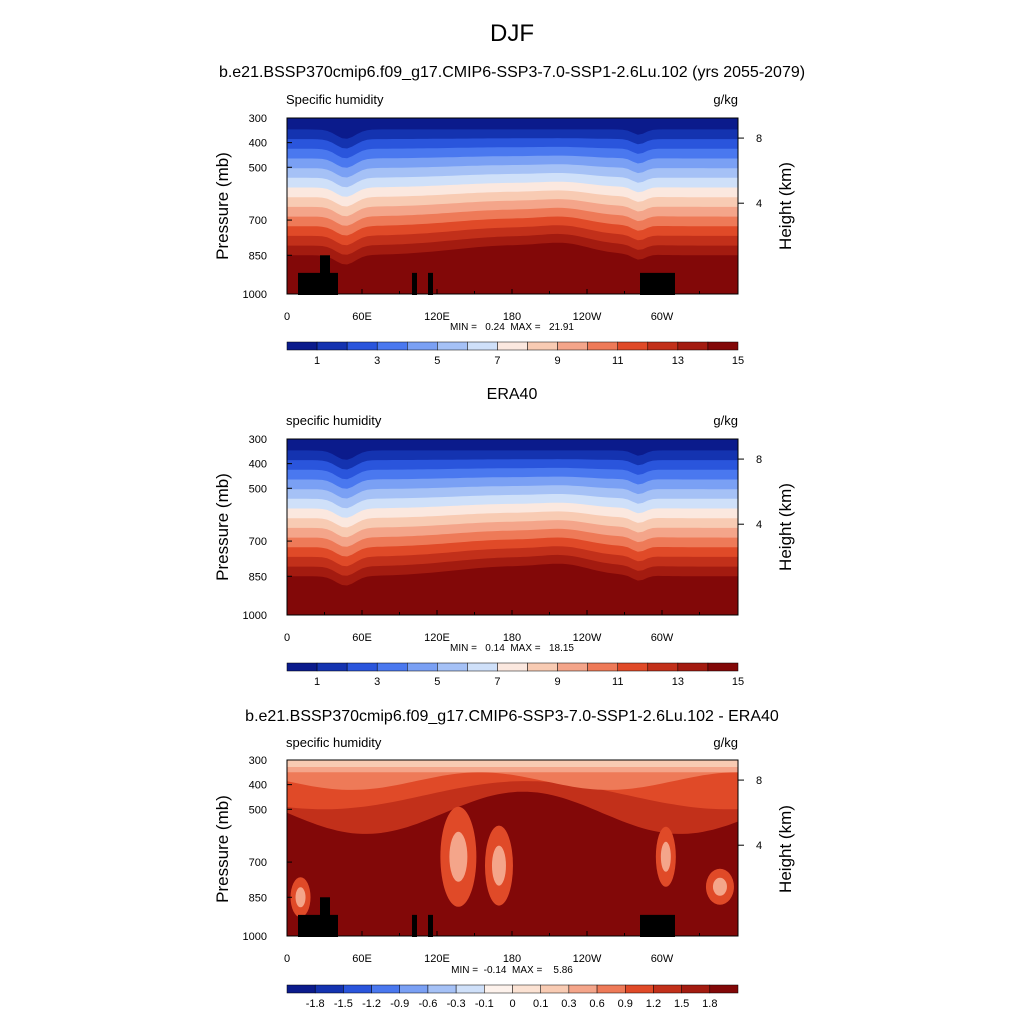 The width and height of the screenshot is (1024, 1024). I want to click on figure-title: DJF, so click(512, 33).